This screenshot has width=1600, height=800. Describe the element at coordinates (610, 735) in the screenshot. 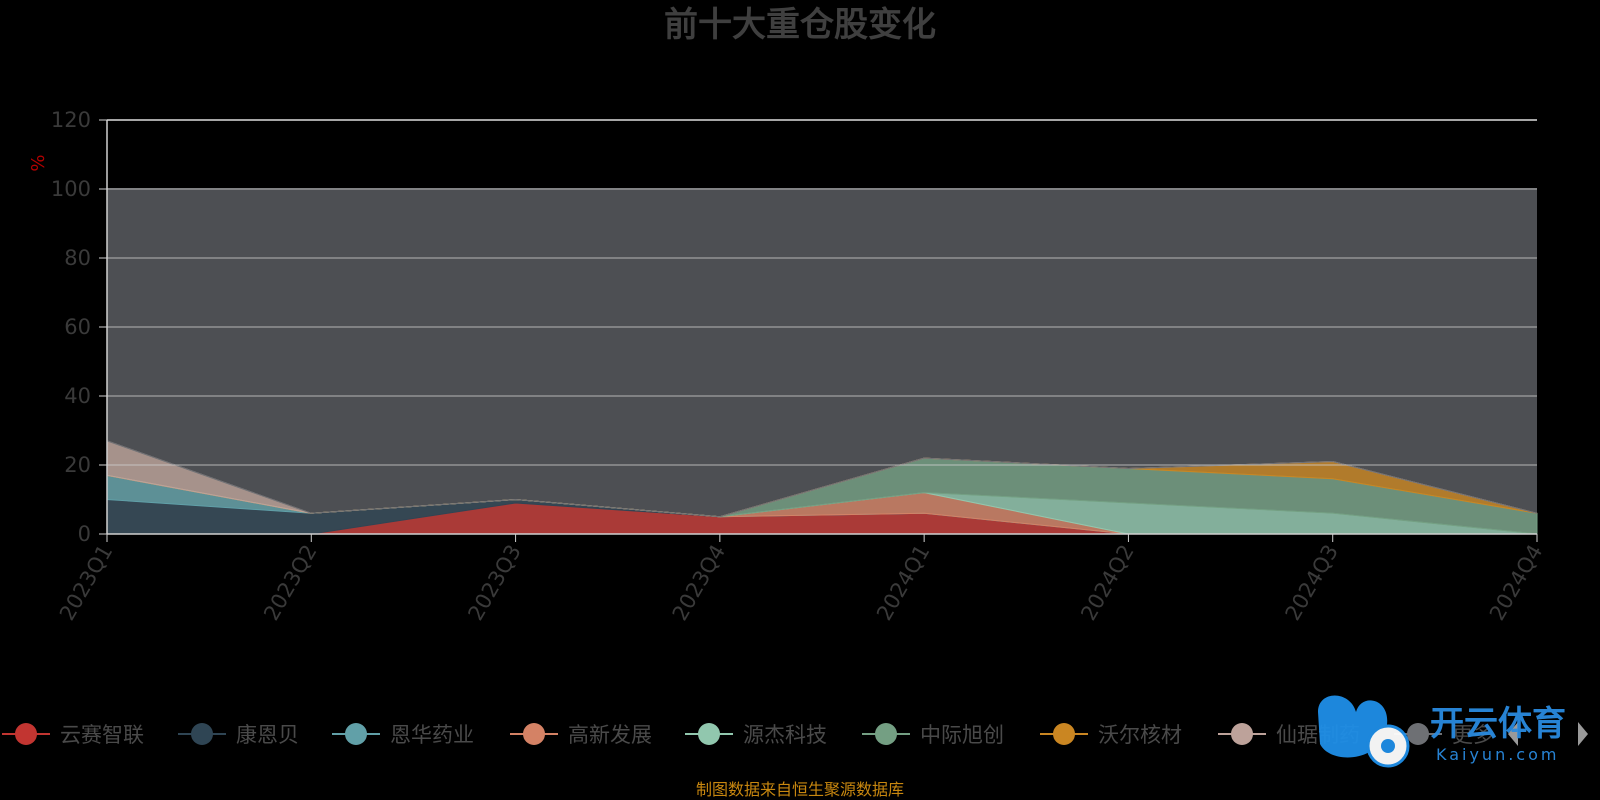

I see `legend-label: 高新发展` at that location.